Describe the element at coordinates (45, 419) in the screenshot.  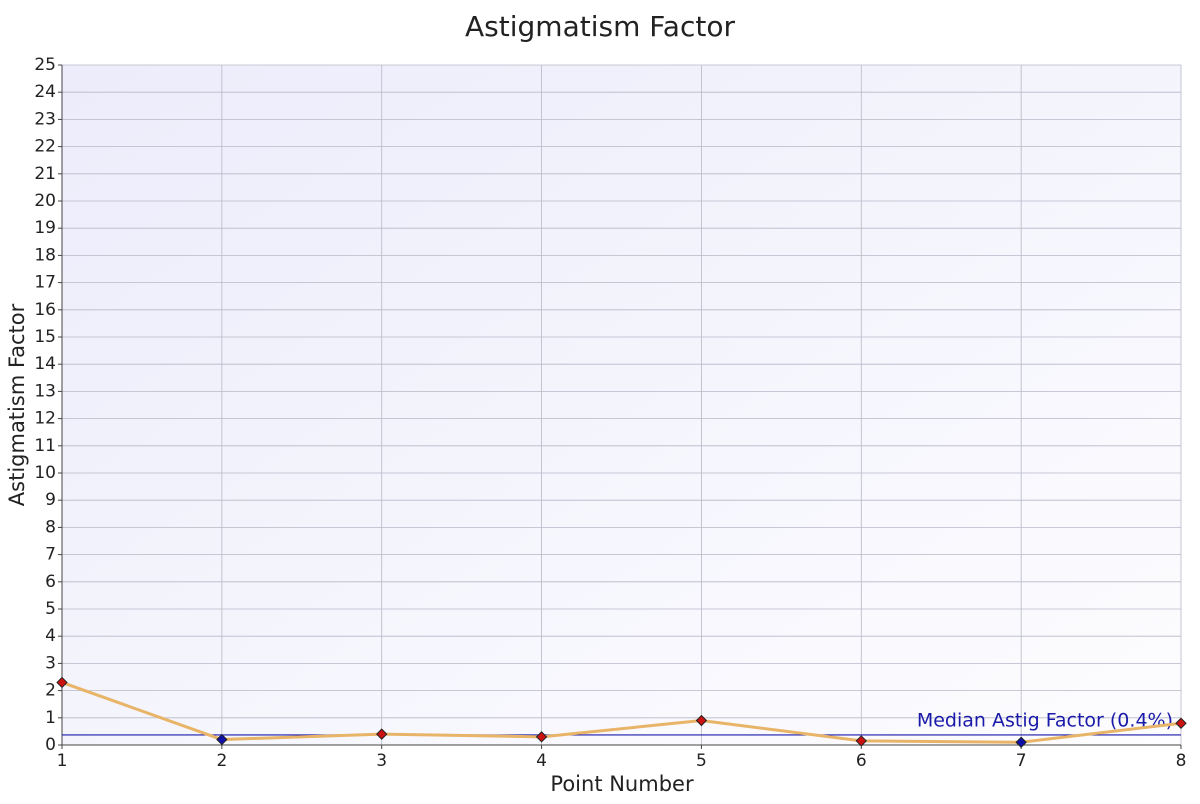
I see `y-tick-label: 12` at that location.